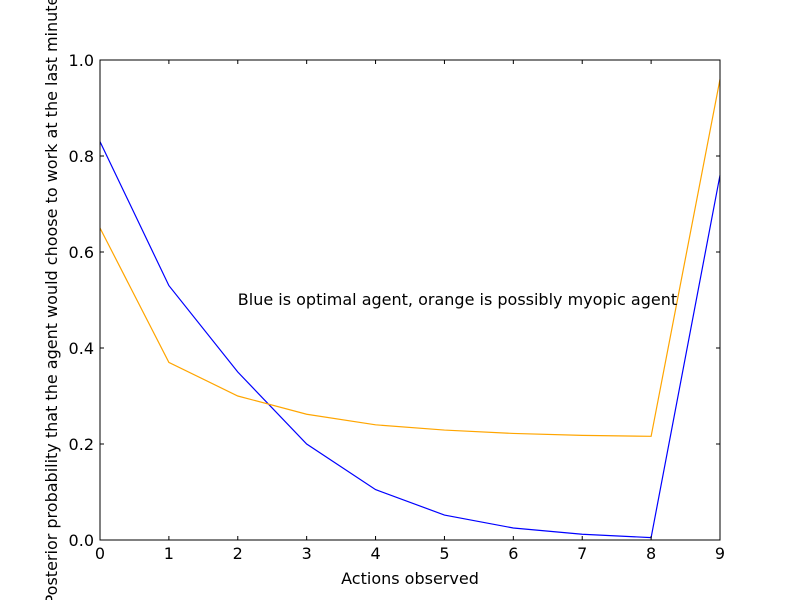  I want to click on y-tick-label-0: 0.0, so click(81, 540).